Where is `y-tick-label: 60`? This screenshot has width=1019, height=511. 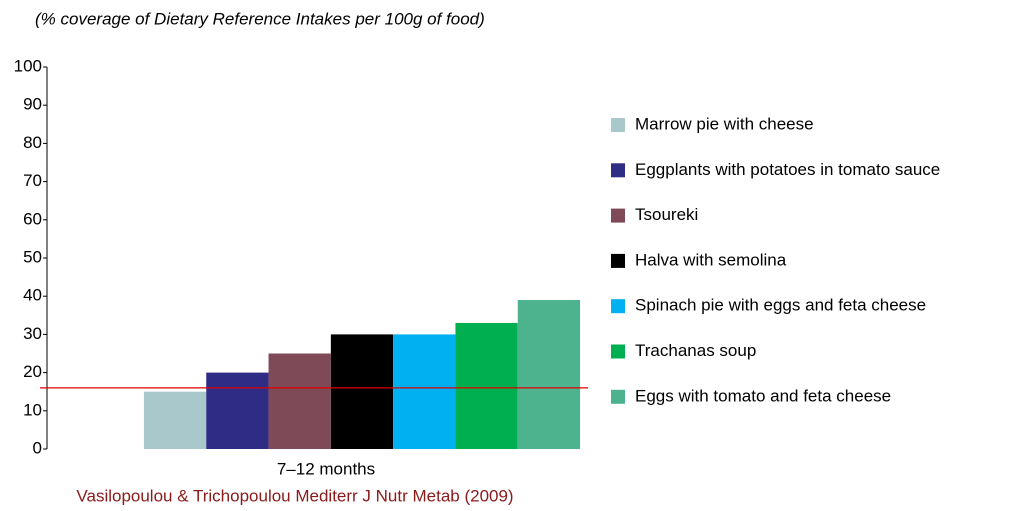
y-tick-label: 60 is located at coordinates (32, 218).